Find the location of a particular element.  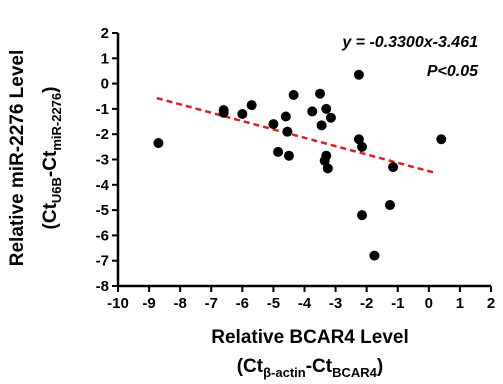

y-tick-label: -8 is located at coordinates (102, 286).